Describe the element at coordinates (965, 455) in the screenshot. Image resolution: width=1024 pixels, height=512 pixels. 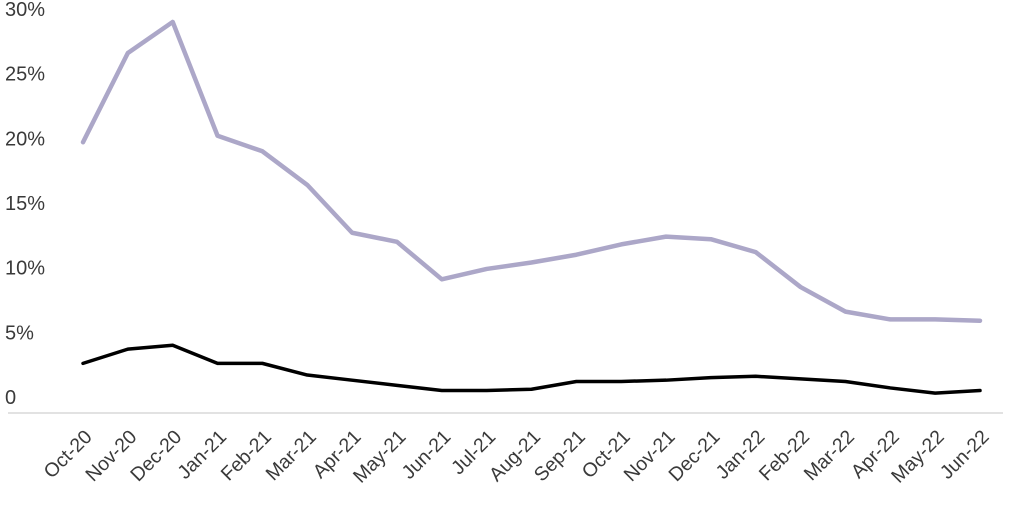
I see `x-axis-tick-label: Jun-22` at that location.